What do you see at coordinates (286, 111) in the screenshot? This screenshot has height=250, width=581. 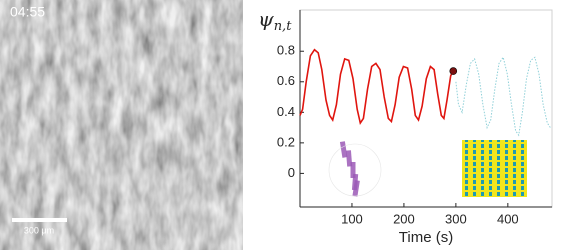 I see `y-tick-label: 0.4` at bounding box center [286, 111].